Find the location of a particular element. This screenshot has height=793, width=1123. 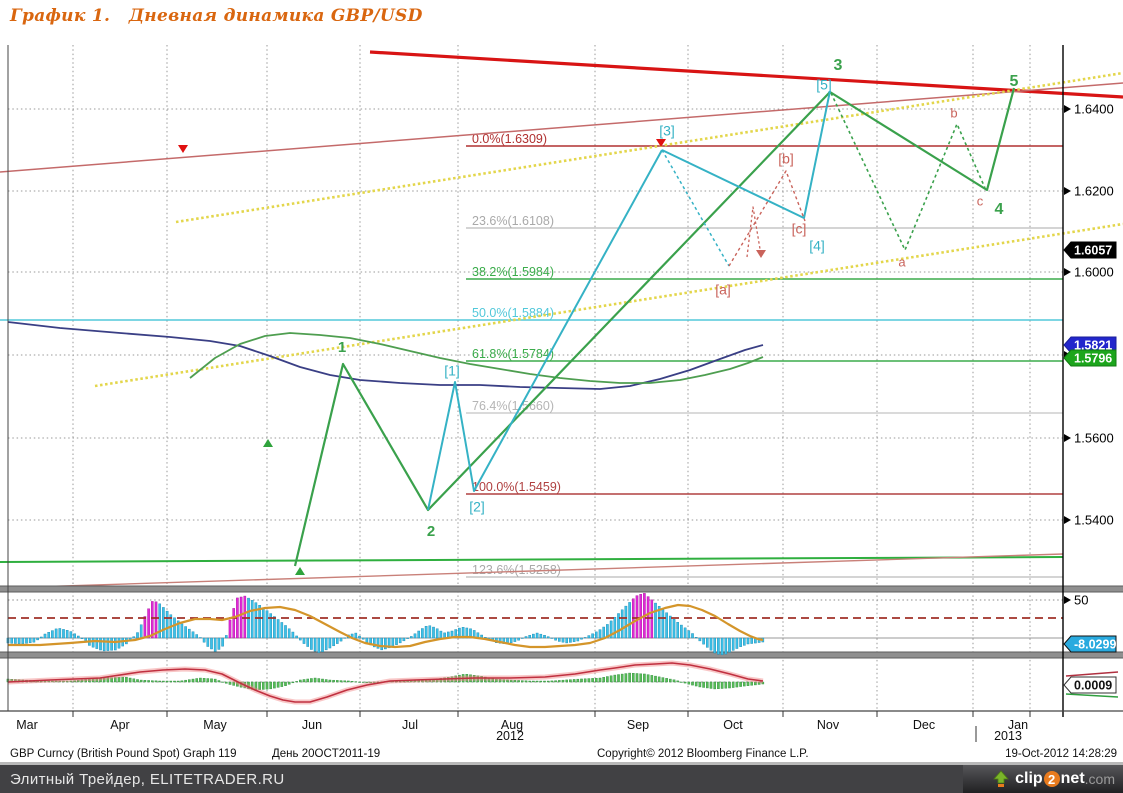

timestamp: 19-Oct-2012 14:28:29 is located at coordinates (1061, 754).